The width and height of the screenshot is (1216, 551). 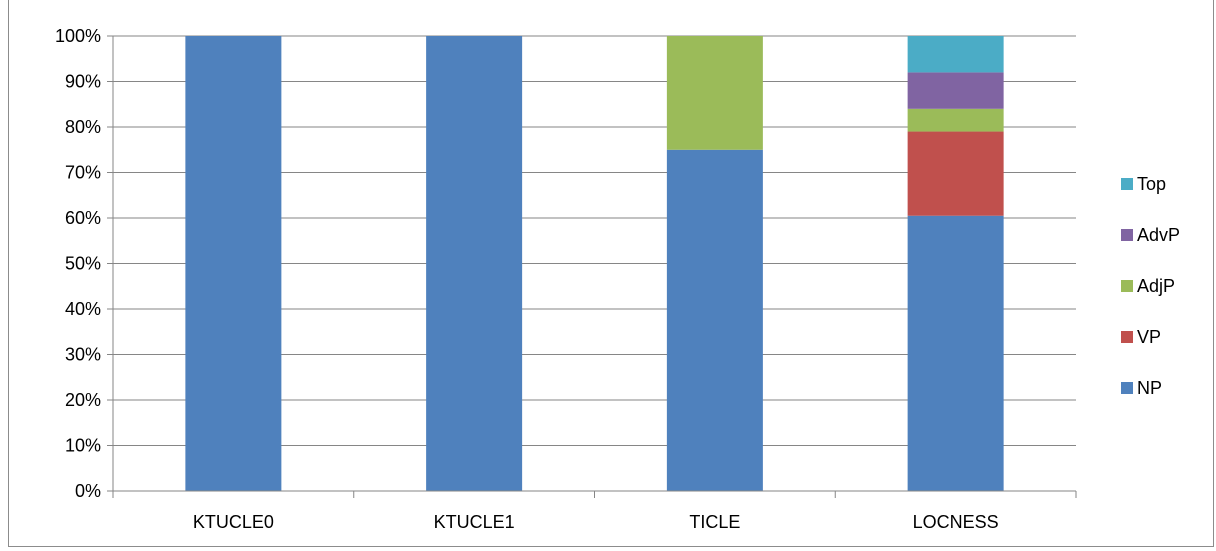 What do you see at coordinates (83, 127) in the screenshot?
I see `y-tick-label: 80%` at bounding box center [83, 127].